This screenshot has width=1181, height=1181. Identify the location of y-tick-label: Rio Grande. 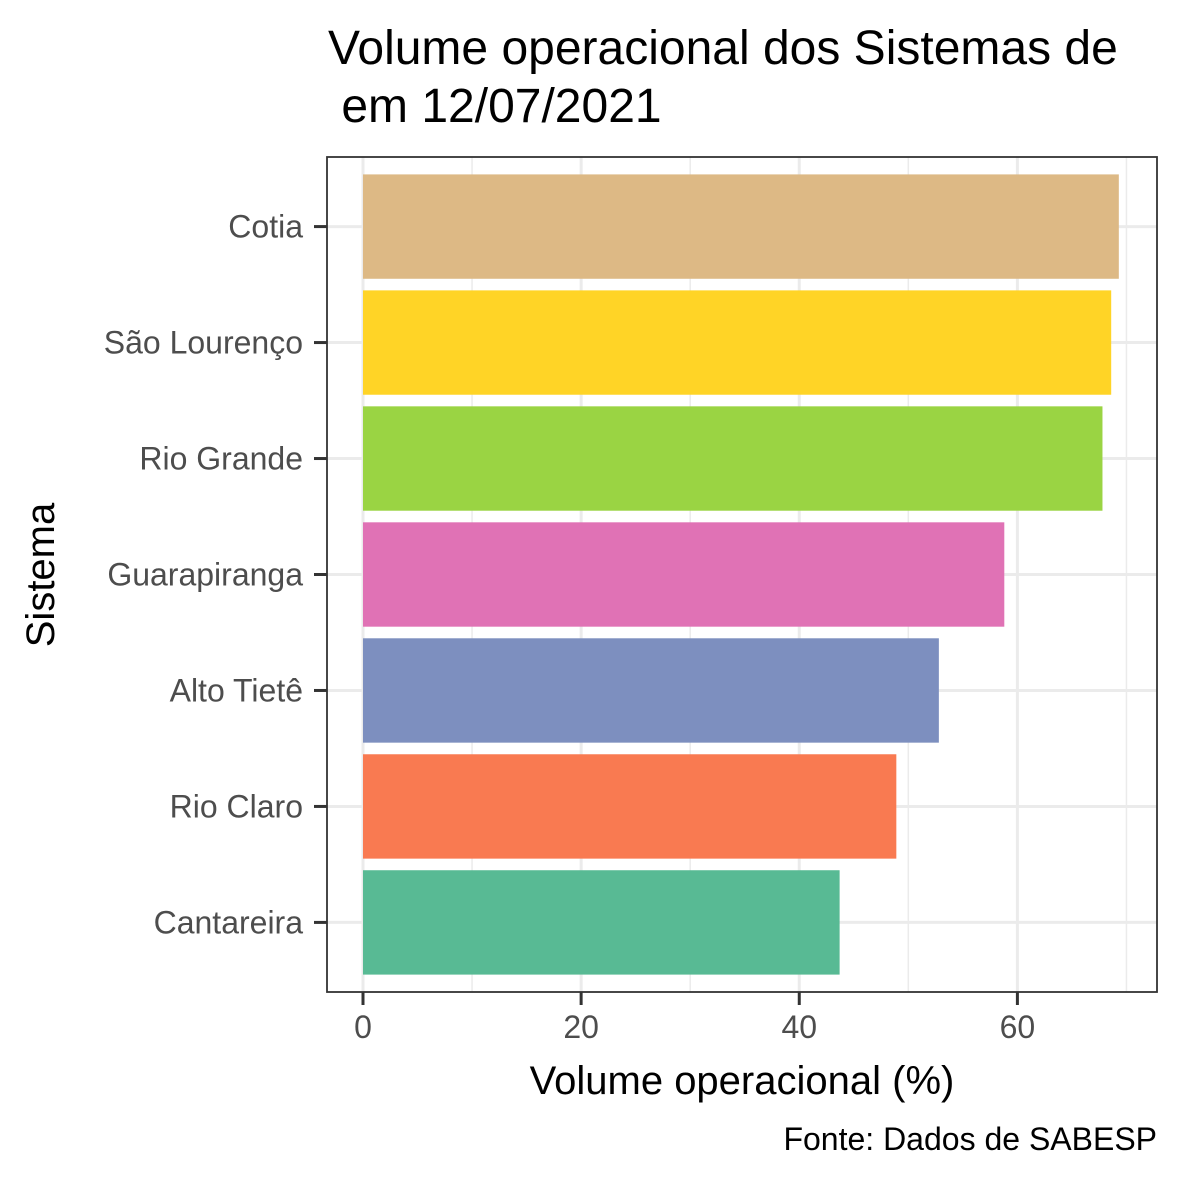
(221, 459).